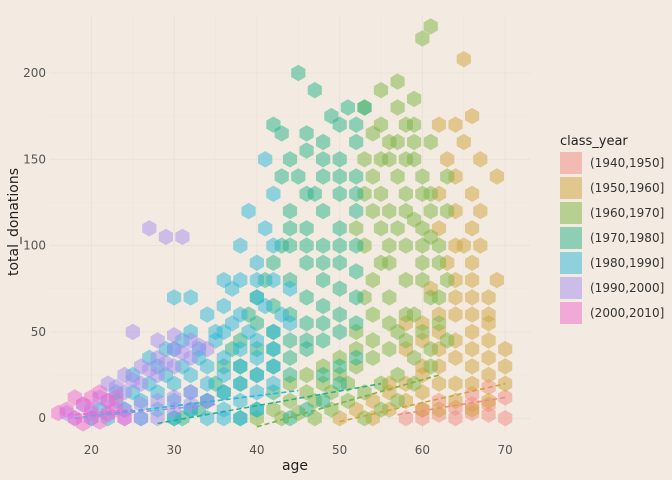 The width and height of the screenshot is (672, 480). Describe the element at coordinates (422, 450) in the screenshot. I see `x-tick-label: 60` at that location.